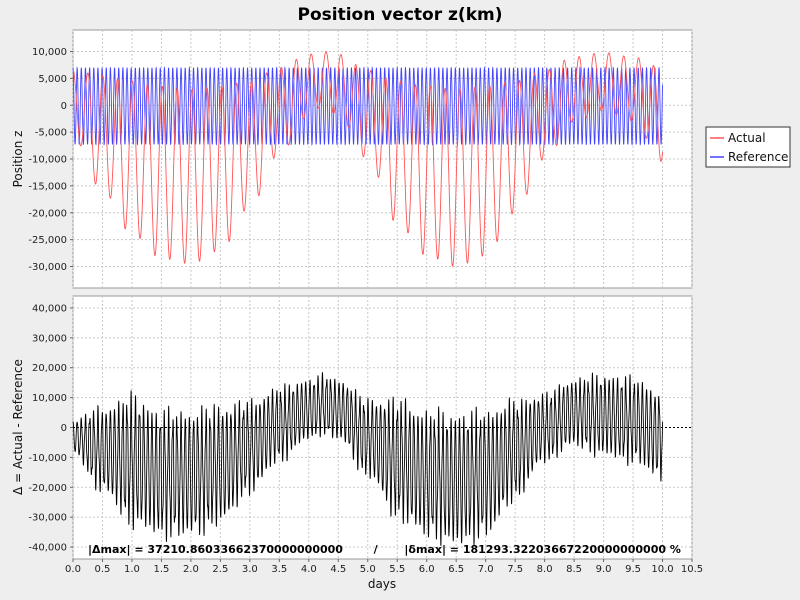 Image resolution: width=800 pixels, height=600 pixels. Describe the element at coordinates (338, 569) in the screenshot. I see `x-tick-label: 4.5` at that location.